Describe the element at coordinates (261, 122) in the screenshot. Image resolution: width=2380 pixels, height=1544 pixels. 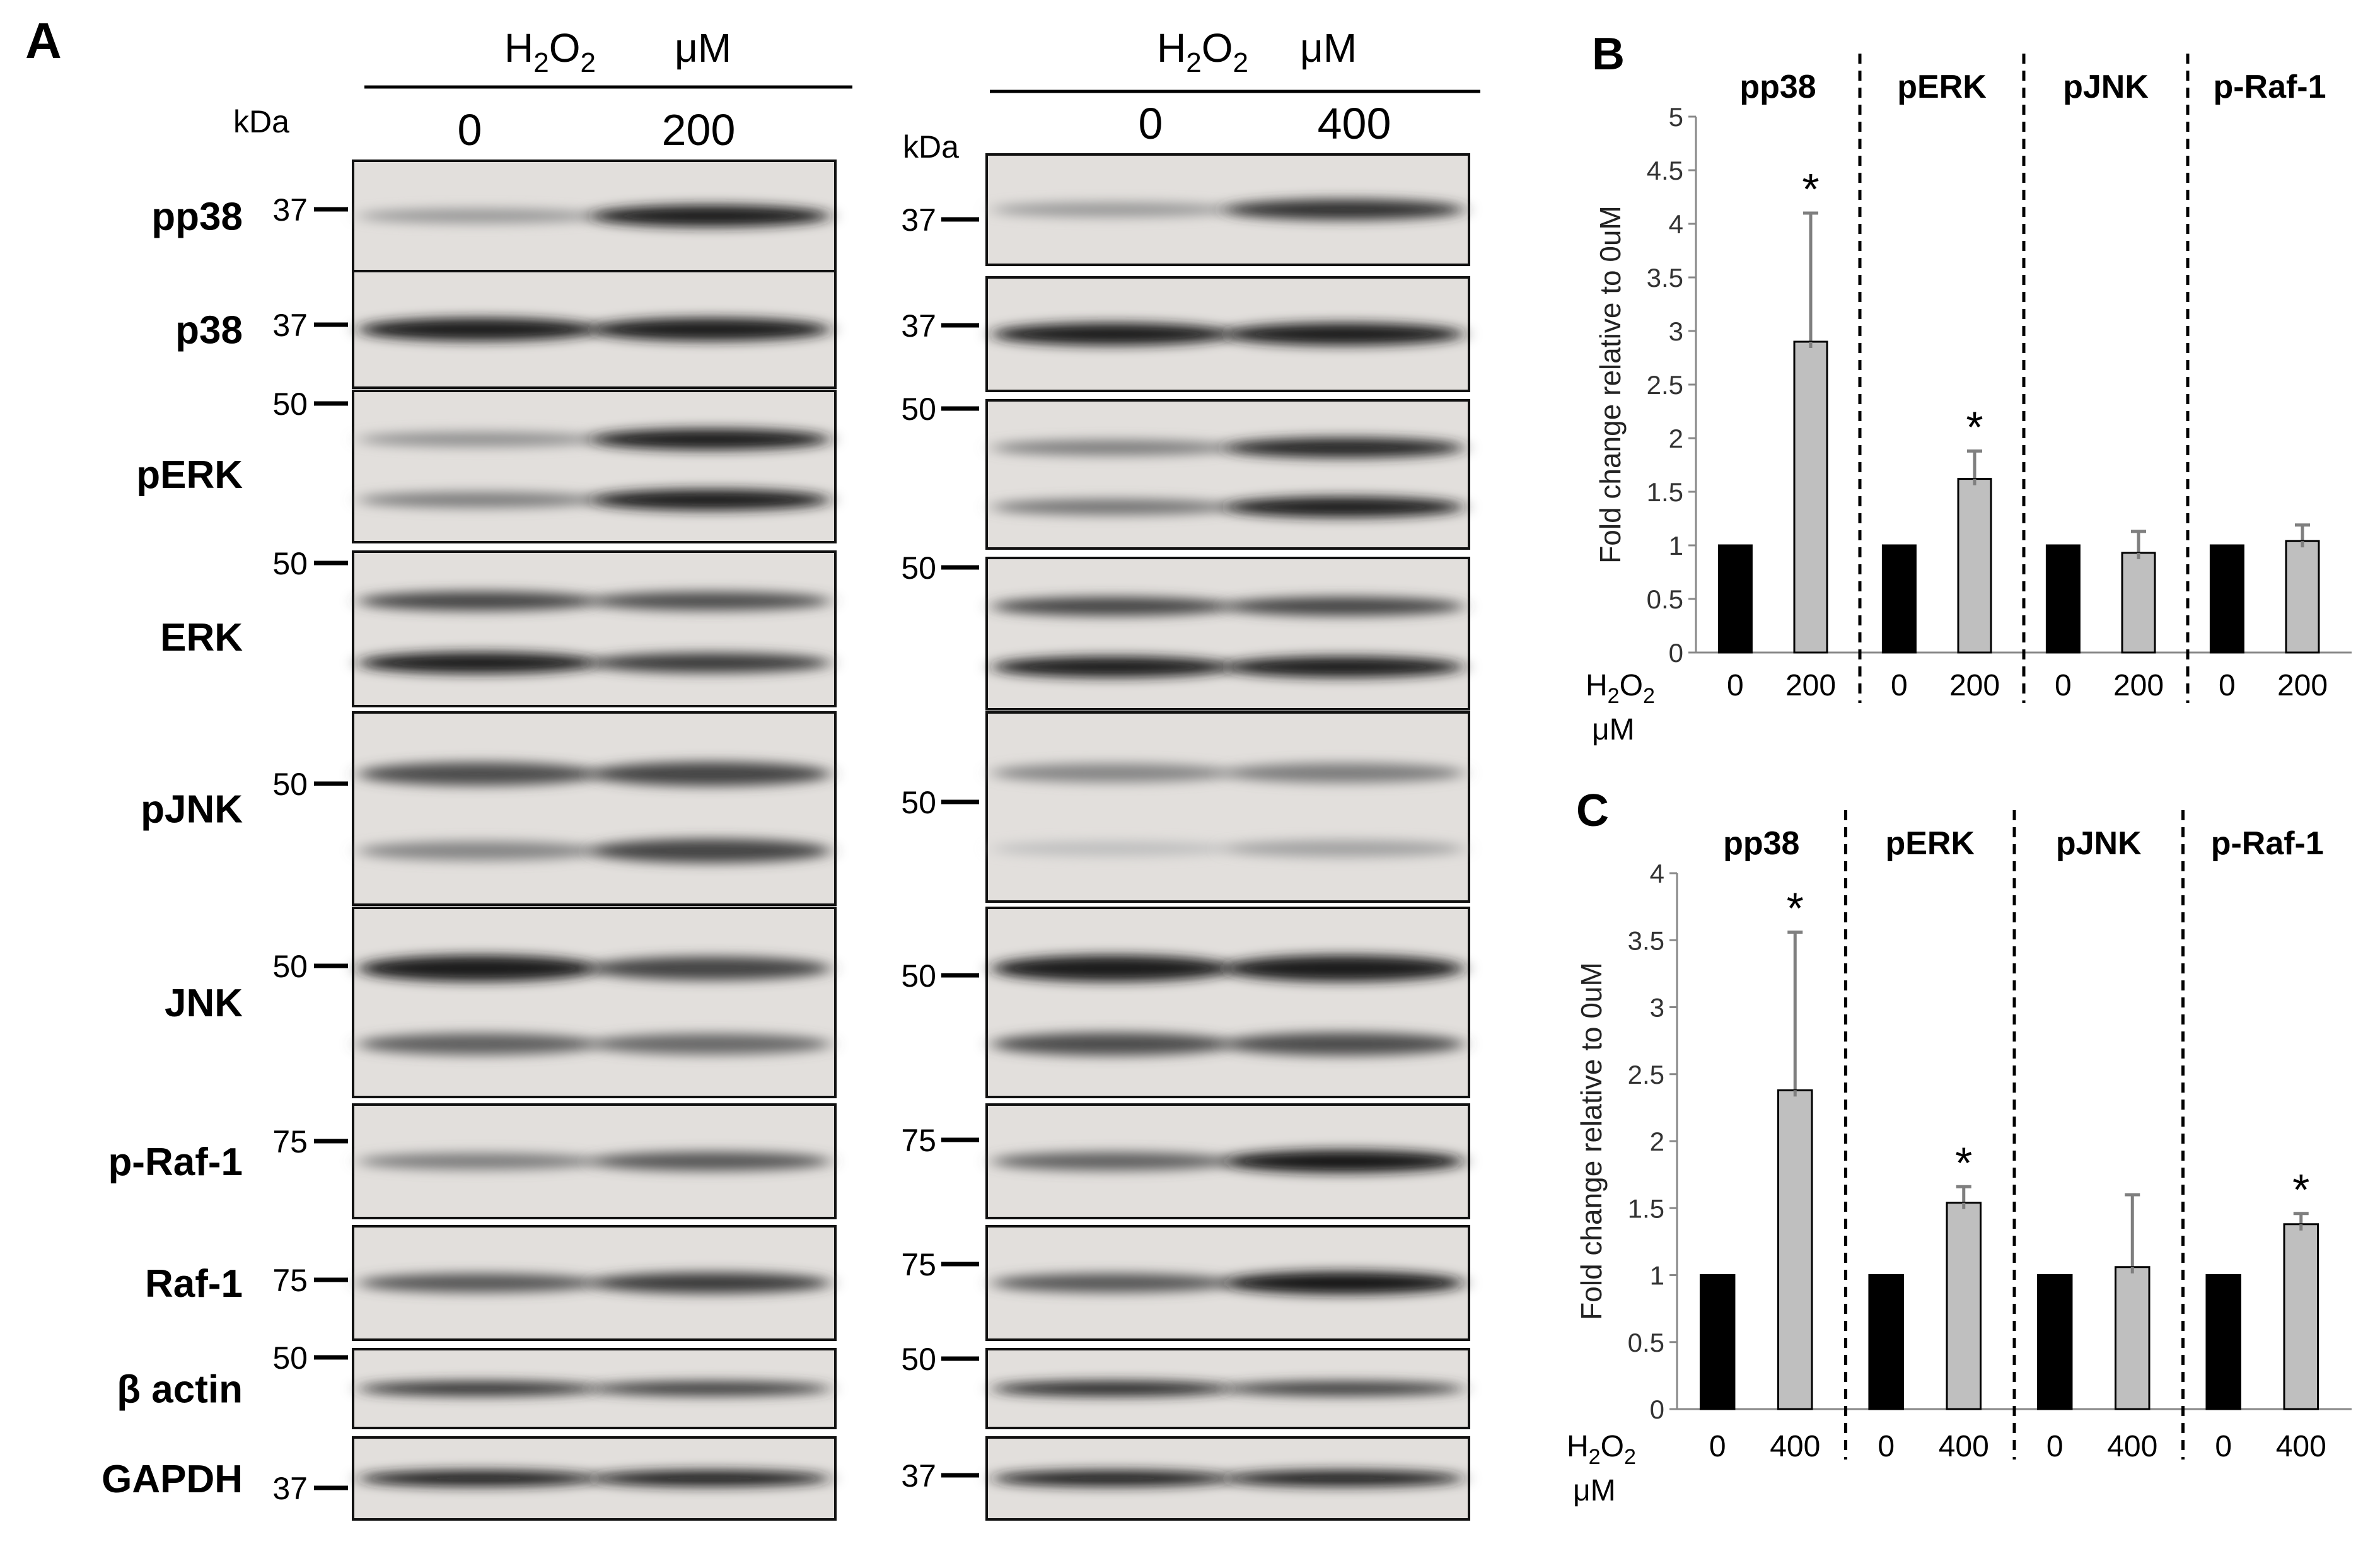
I see `blot-left-kda: kDa` at that location.